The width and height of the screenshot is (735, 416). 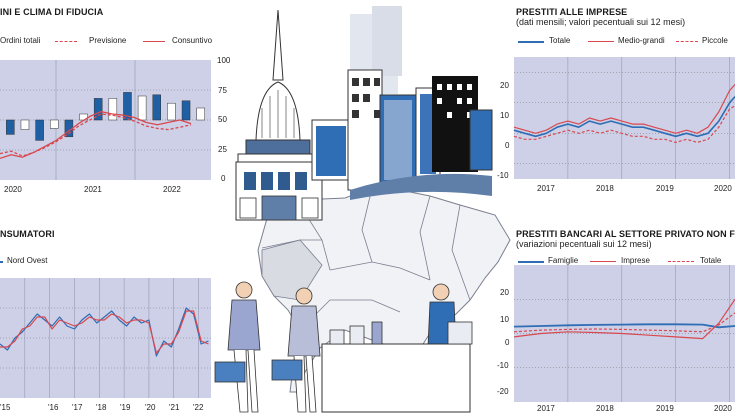 What do you see at coordinates (27, 260) in the screenshot?
I see `bl-legend-nord-ovest: Nord Ovest` at bounding box center [27, 260].